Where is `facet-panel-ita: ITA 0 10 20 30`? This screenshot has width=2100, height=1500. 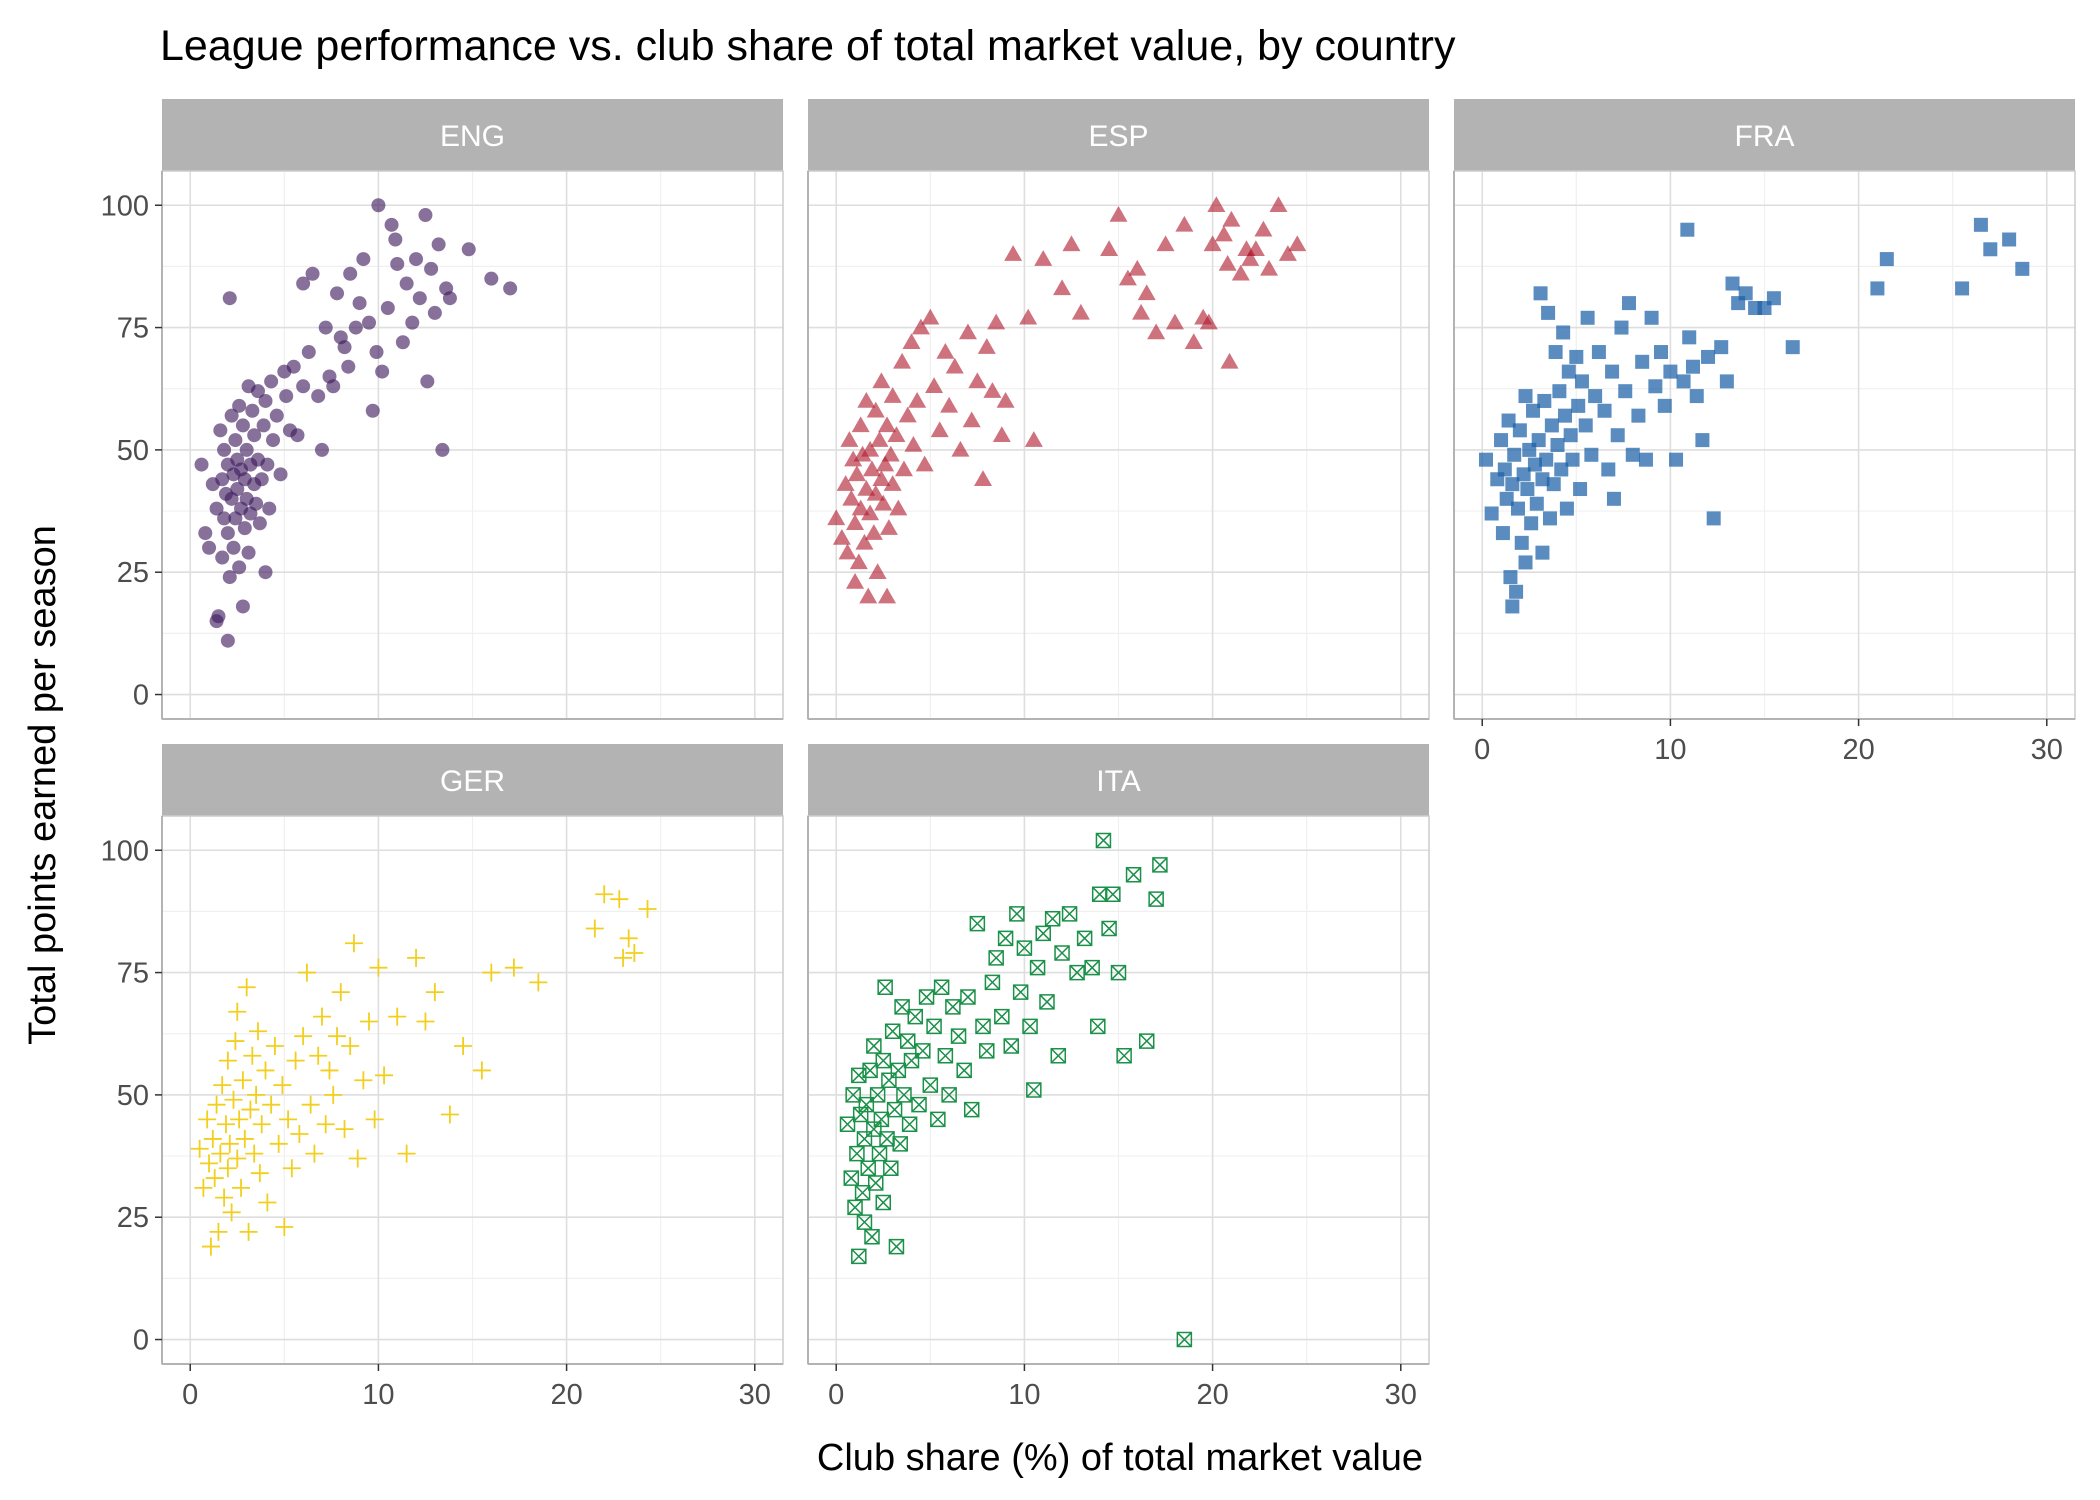
facet-panel-ita: ITA 0 10 20 30 is located at coordinates (1118, 1077).